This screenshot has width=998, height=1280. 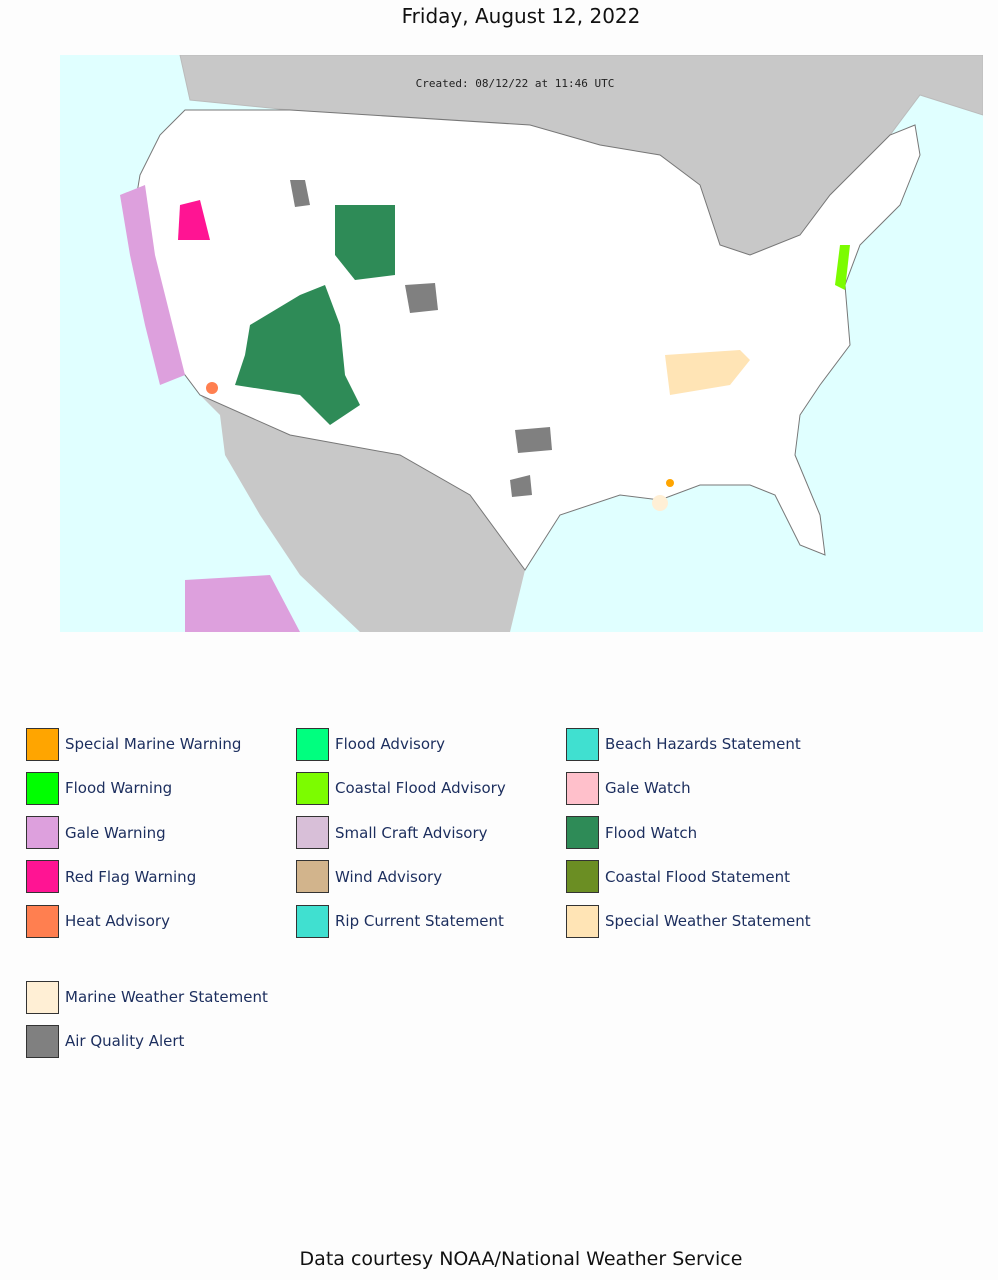 I want to click on legend-item: Flood Advisory, so click(x=370, y=744).